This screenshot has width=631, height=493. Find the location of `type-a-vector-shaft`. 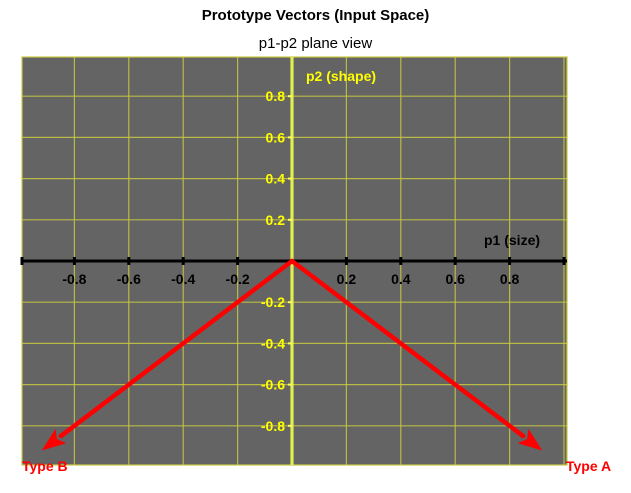

type-a-vector-shaft is located at coordinates (407, 348).